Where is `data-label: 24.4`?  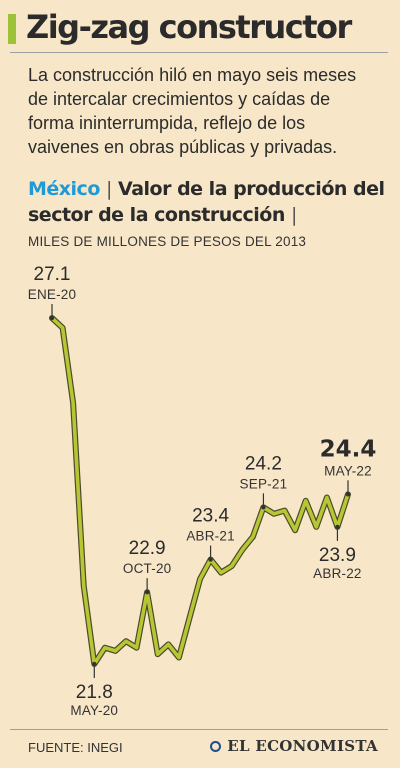 data-label: 24.4 is located at coordinates (348, 449).